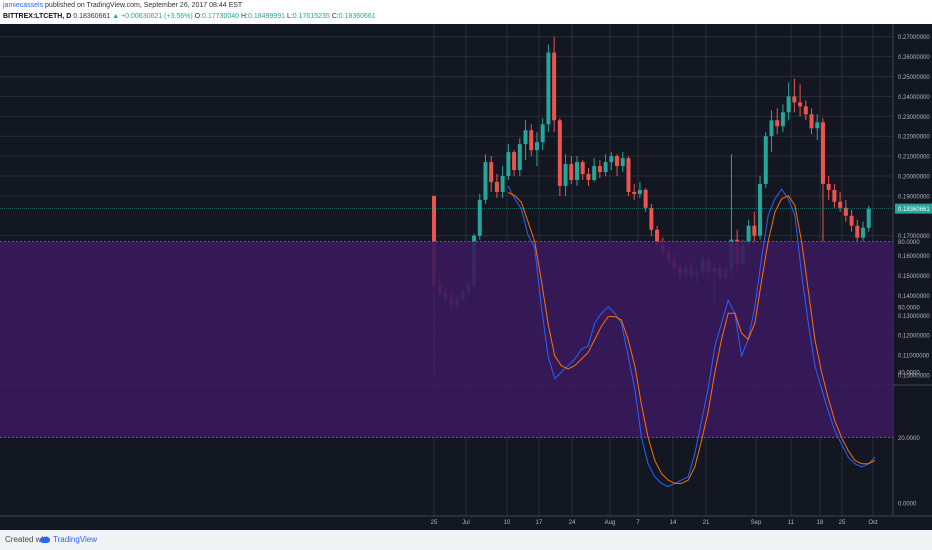  What do you see at coordinates (791, 523) in the screenshot?
I see `time-tick-label: 11` at bounding box center [791, 523].